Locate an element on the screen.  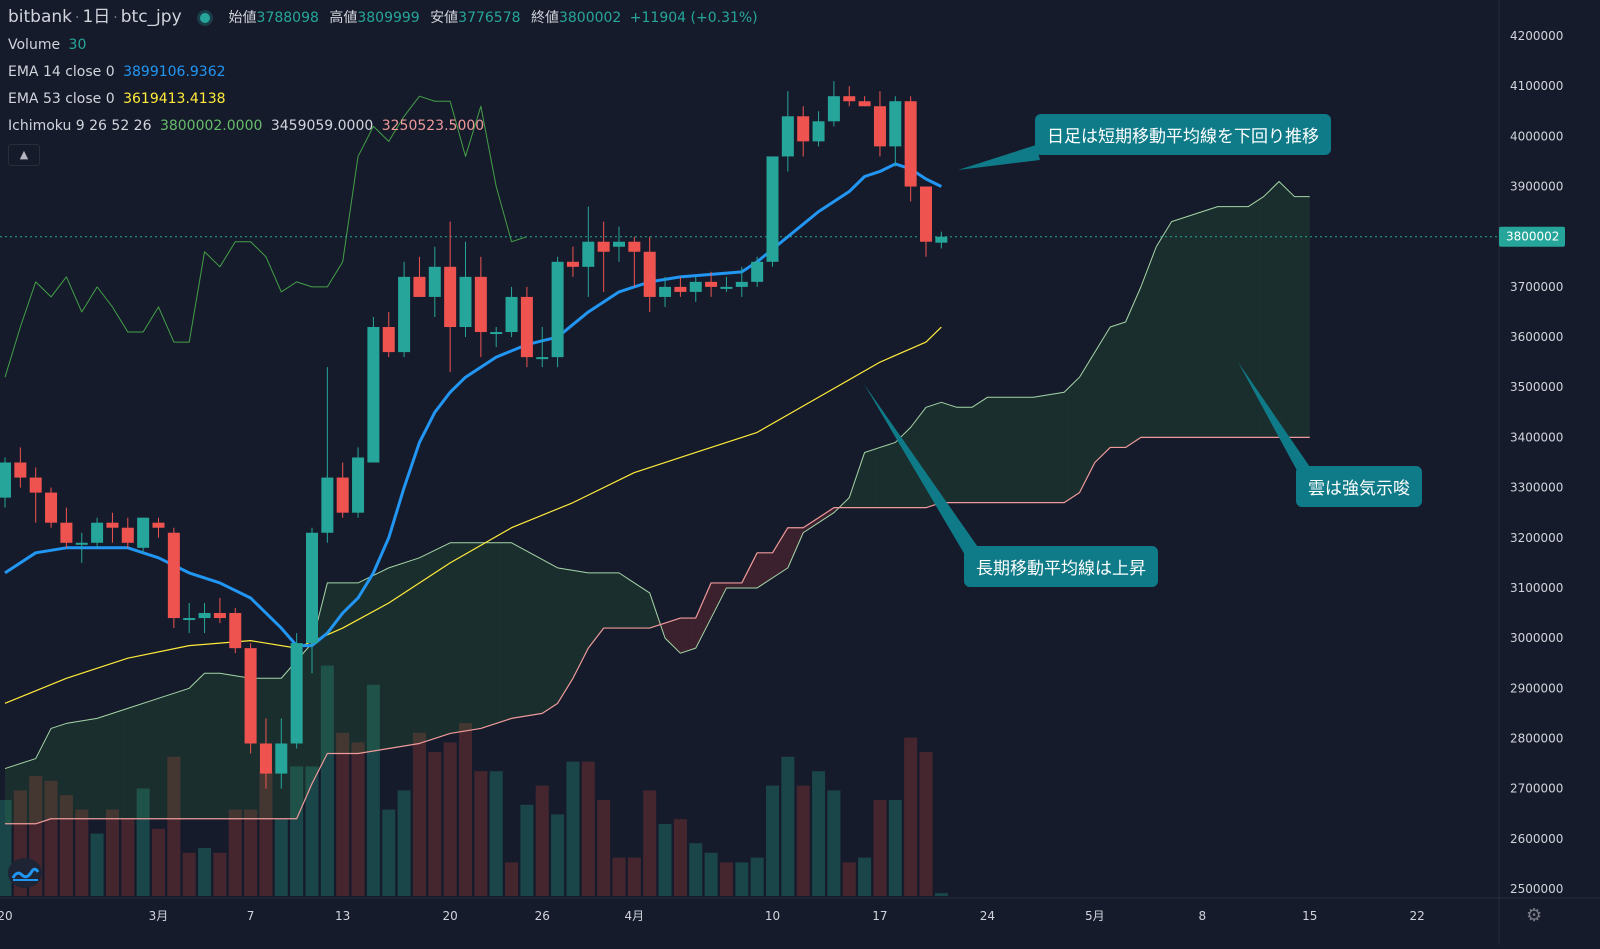
callout-short-ma: 日足は短期移動平均線を下回り推移 is located at coordinates (1183, 134).